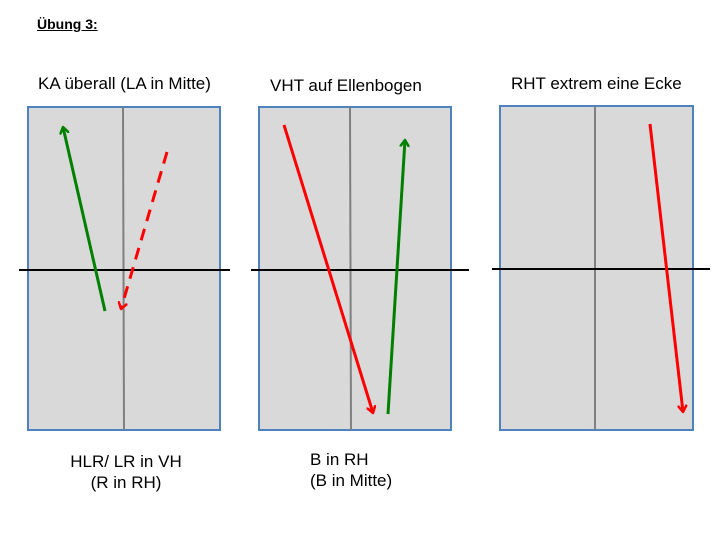 This screenshot has height=540, width=720. I want to click on panel-1-note: HLR/ LR in VH (R in RH), so click(126, 472).